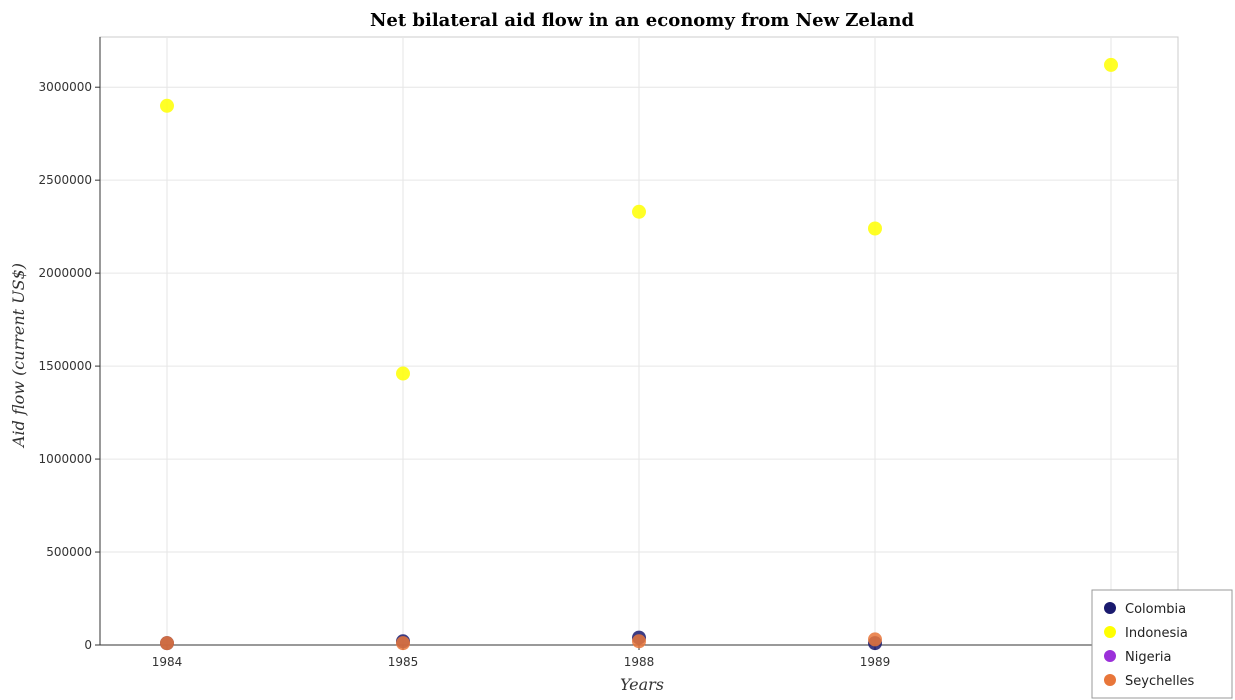 Image resolution: width=1235 pixels, height=700 pixels. What do you see at coordinates (88, 645) in the screenshot?
I see `y-tick-label: 0` at bounding box center [88, 645].